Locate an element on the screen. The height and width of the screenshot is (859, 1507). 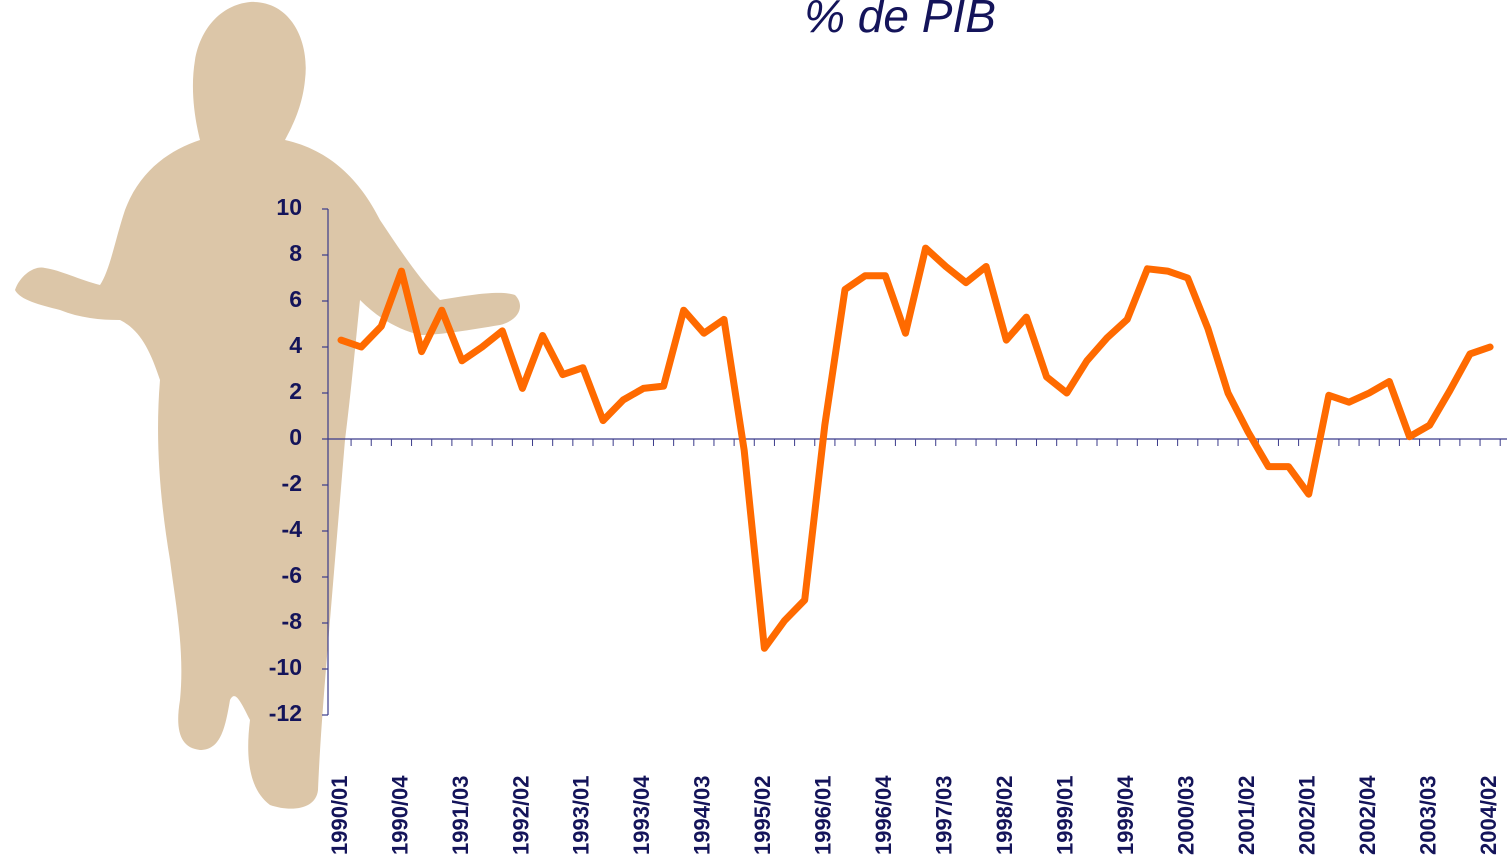
x-tick-label: 2000/03 is located at coordinates (1186, 815).